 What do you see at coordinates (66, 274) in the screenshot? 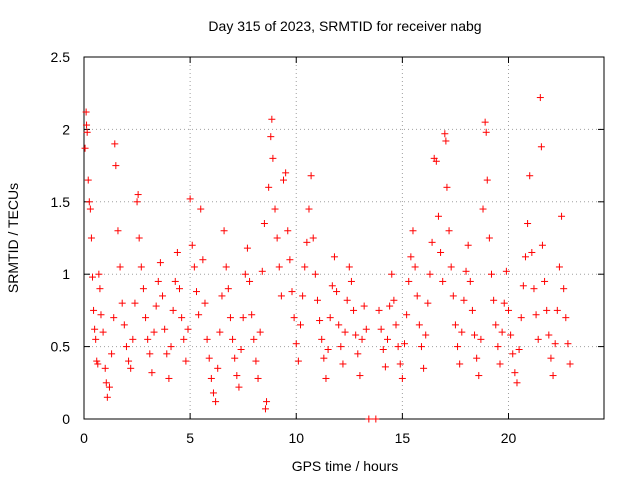
I see `y-tick-label: 1` at bounding box center [66, 274].